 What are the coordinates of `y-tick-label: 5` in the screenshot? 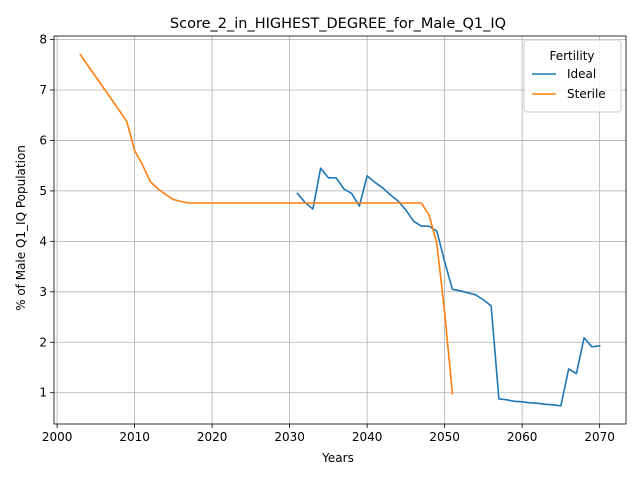 It's located at (43, 191).